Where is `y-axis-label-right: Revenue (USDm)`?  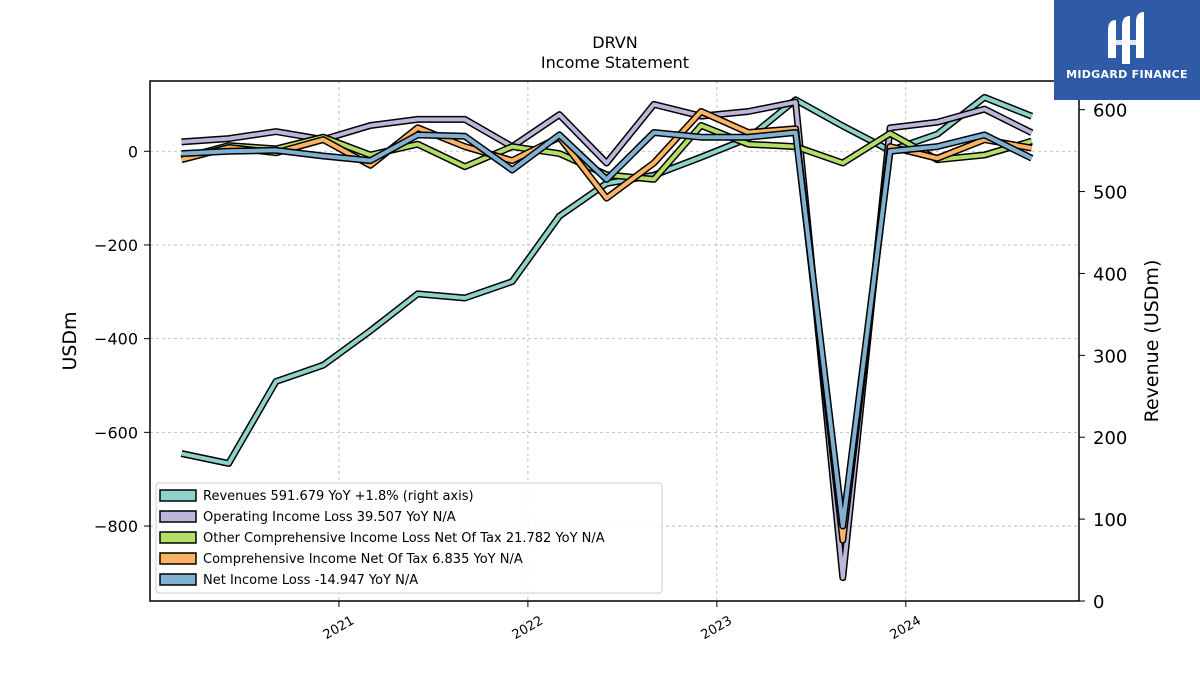
y-axis-label-right: Revenue (USDm) is located at coordinates (1152, 341).